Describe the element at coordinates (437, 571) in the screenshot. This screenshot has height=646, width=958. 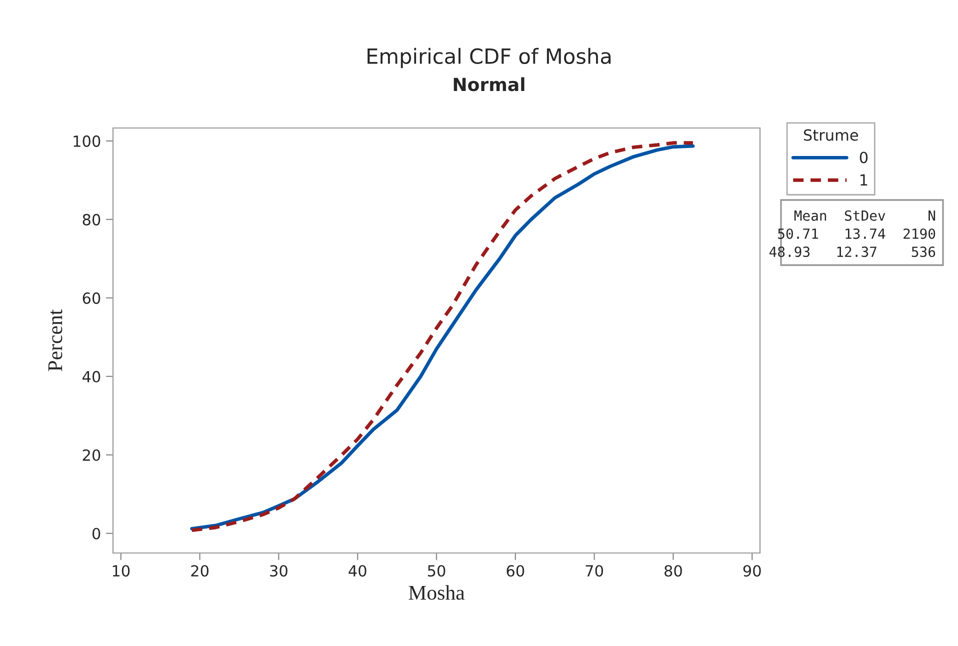
I see `x-tick-label: 50` at that location.